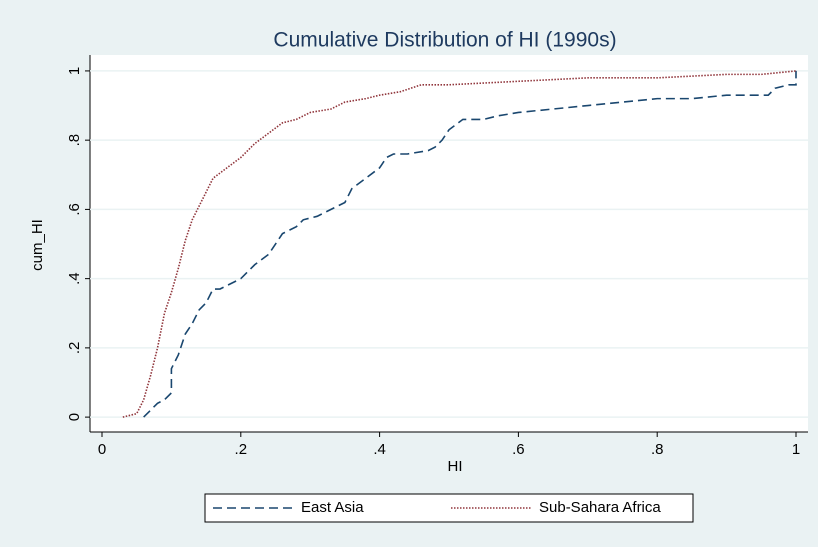  What do you see at coordinates (518, 449) in the screenshot?
I see `x-tick-label: .6` at bounding box center [518, 449].